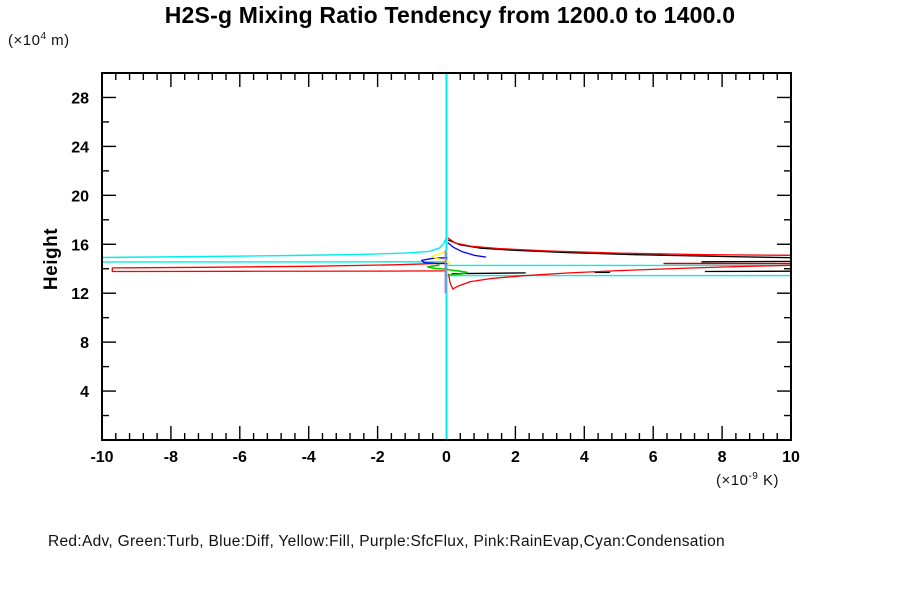  Describe the element at coordinates (769, 480) in the screenshot. I see `x-unit-suffix: K)` at that location.